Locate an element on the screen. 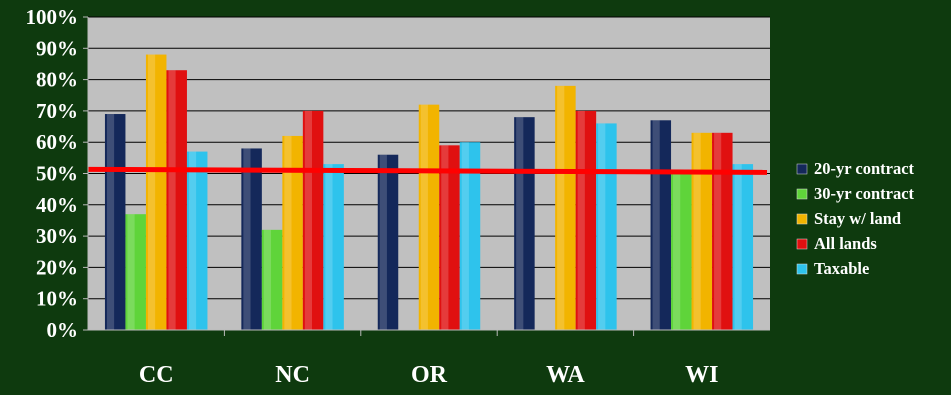 The height and width of the screenshot is (395, 951). legend-label: 20-yr contract is located at coordinates (864, 168).